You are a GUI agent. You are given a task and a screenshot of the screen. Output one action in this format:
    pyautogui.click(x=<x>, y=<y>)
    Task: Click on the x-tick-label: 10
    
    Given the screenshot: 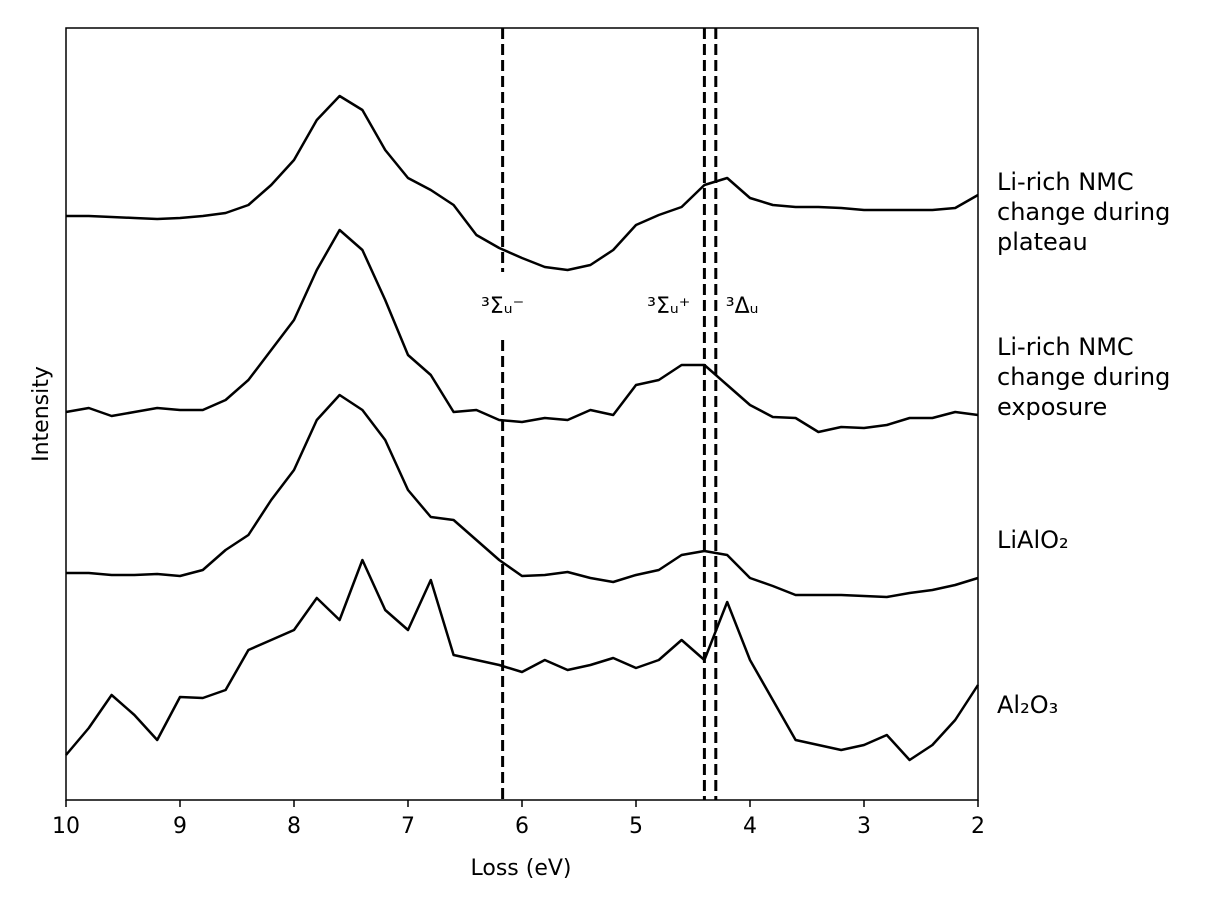 What is the action you would take?
    pyautogui.click(x=66, y=826)
    